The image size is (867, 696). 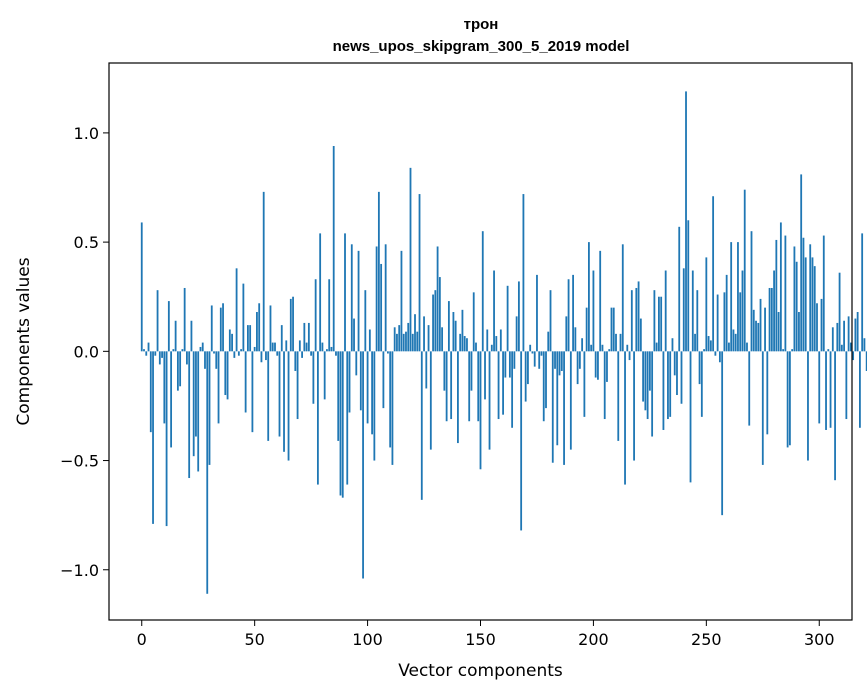 What do you see at coordinates (486, 634) in the screenshot?
I see `x-ticks-group: 0 50 100 150 200 250 300` at bounding box center [486, 634].